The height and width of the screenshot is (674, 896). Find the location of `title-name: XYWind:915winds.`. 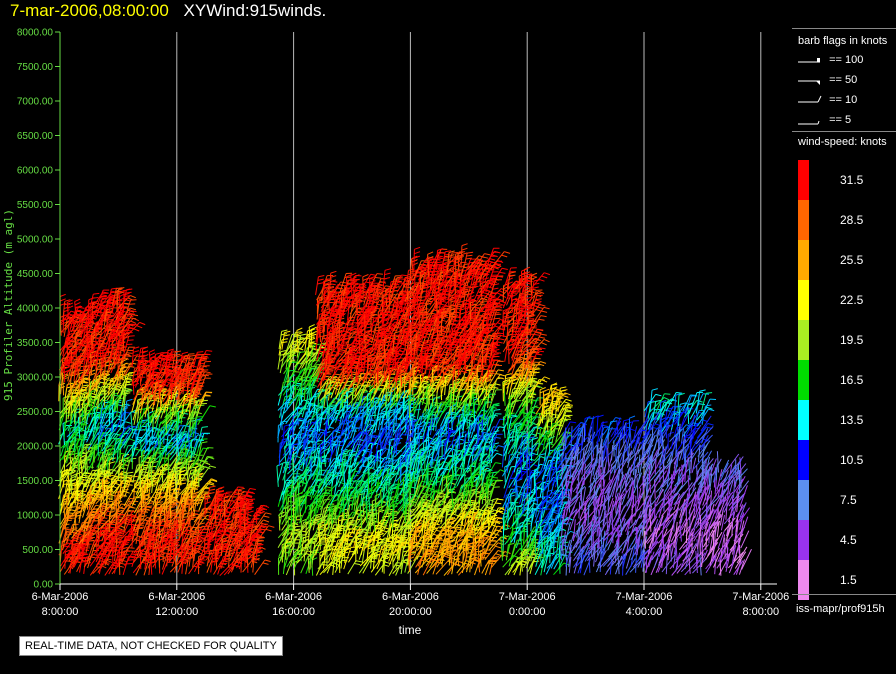

title-name: XYWind:915winds. is located at coordinates (255, 10).